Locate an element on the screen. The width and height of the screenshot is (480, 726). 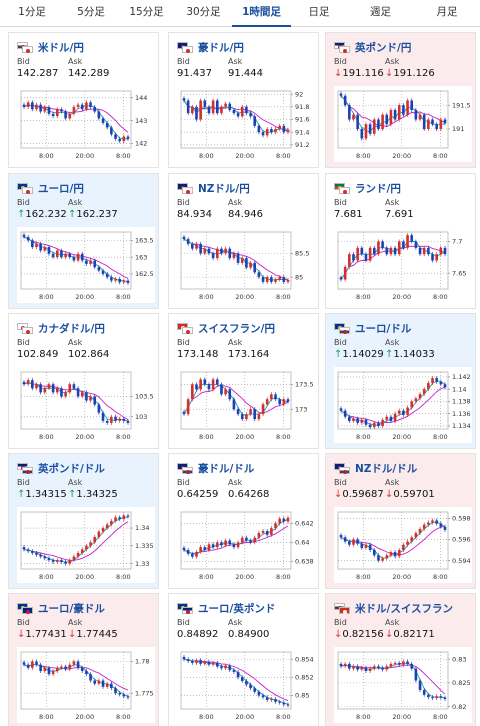
tab-8: 月足 is located at coordinates (447, 12).